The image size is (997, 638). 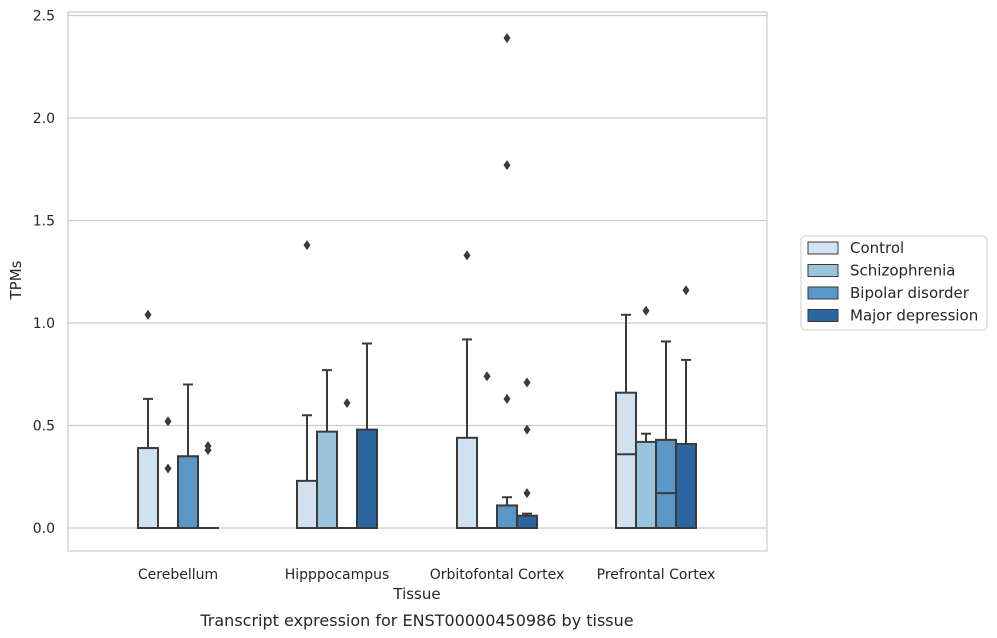 What do you see at coordinates (416, 594) in the screenshot?
I see `x-axis-title: Tissue` at bounding box center [416, 594].